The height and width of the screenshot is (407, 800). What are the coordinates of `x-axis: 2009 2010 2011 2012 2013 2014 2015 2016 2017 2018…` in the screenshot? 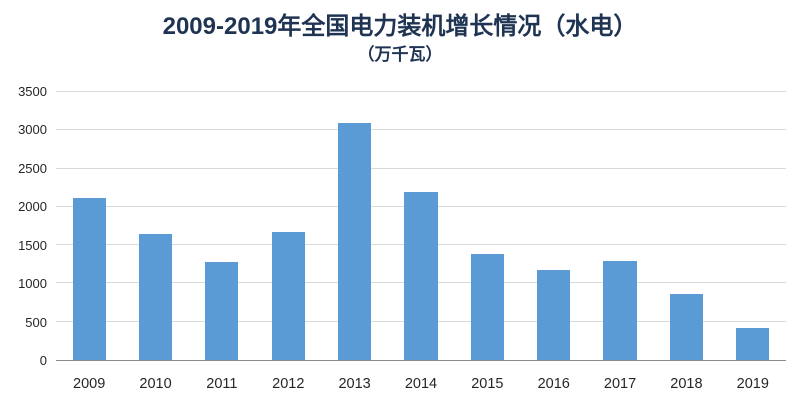 It's located at (421, 384).